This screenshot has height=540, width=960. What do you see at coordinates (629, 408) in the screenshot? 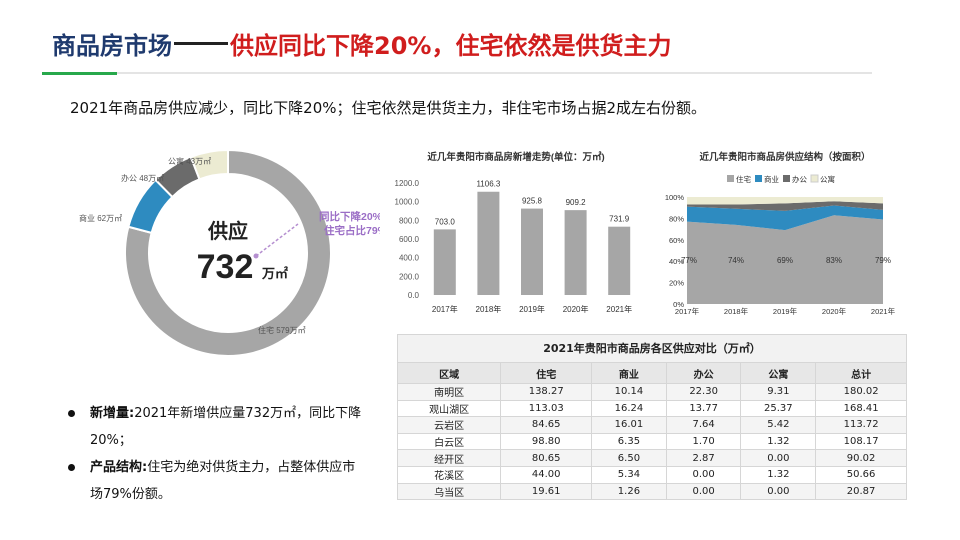
I see `table-cell: 16.24` at bounding box center [629, 408].